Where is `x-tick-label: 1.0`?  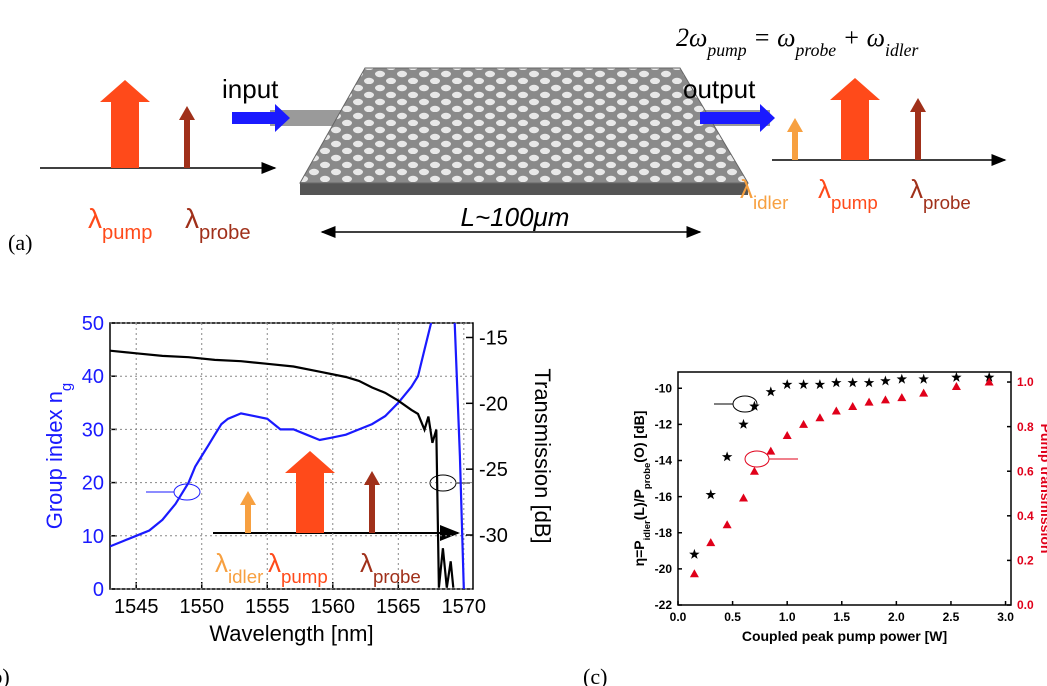 x-tick-label: 1.0 is located at coordinates (787, 617).